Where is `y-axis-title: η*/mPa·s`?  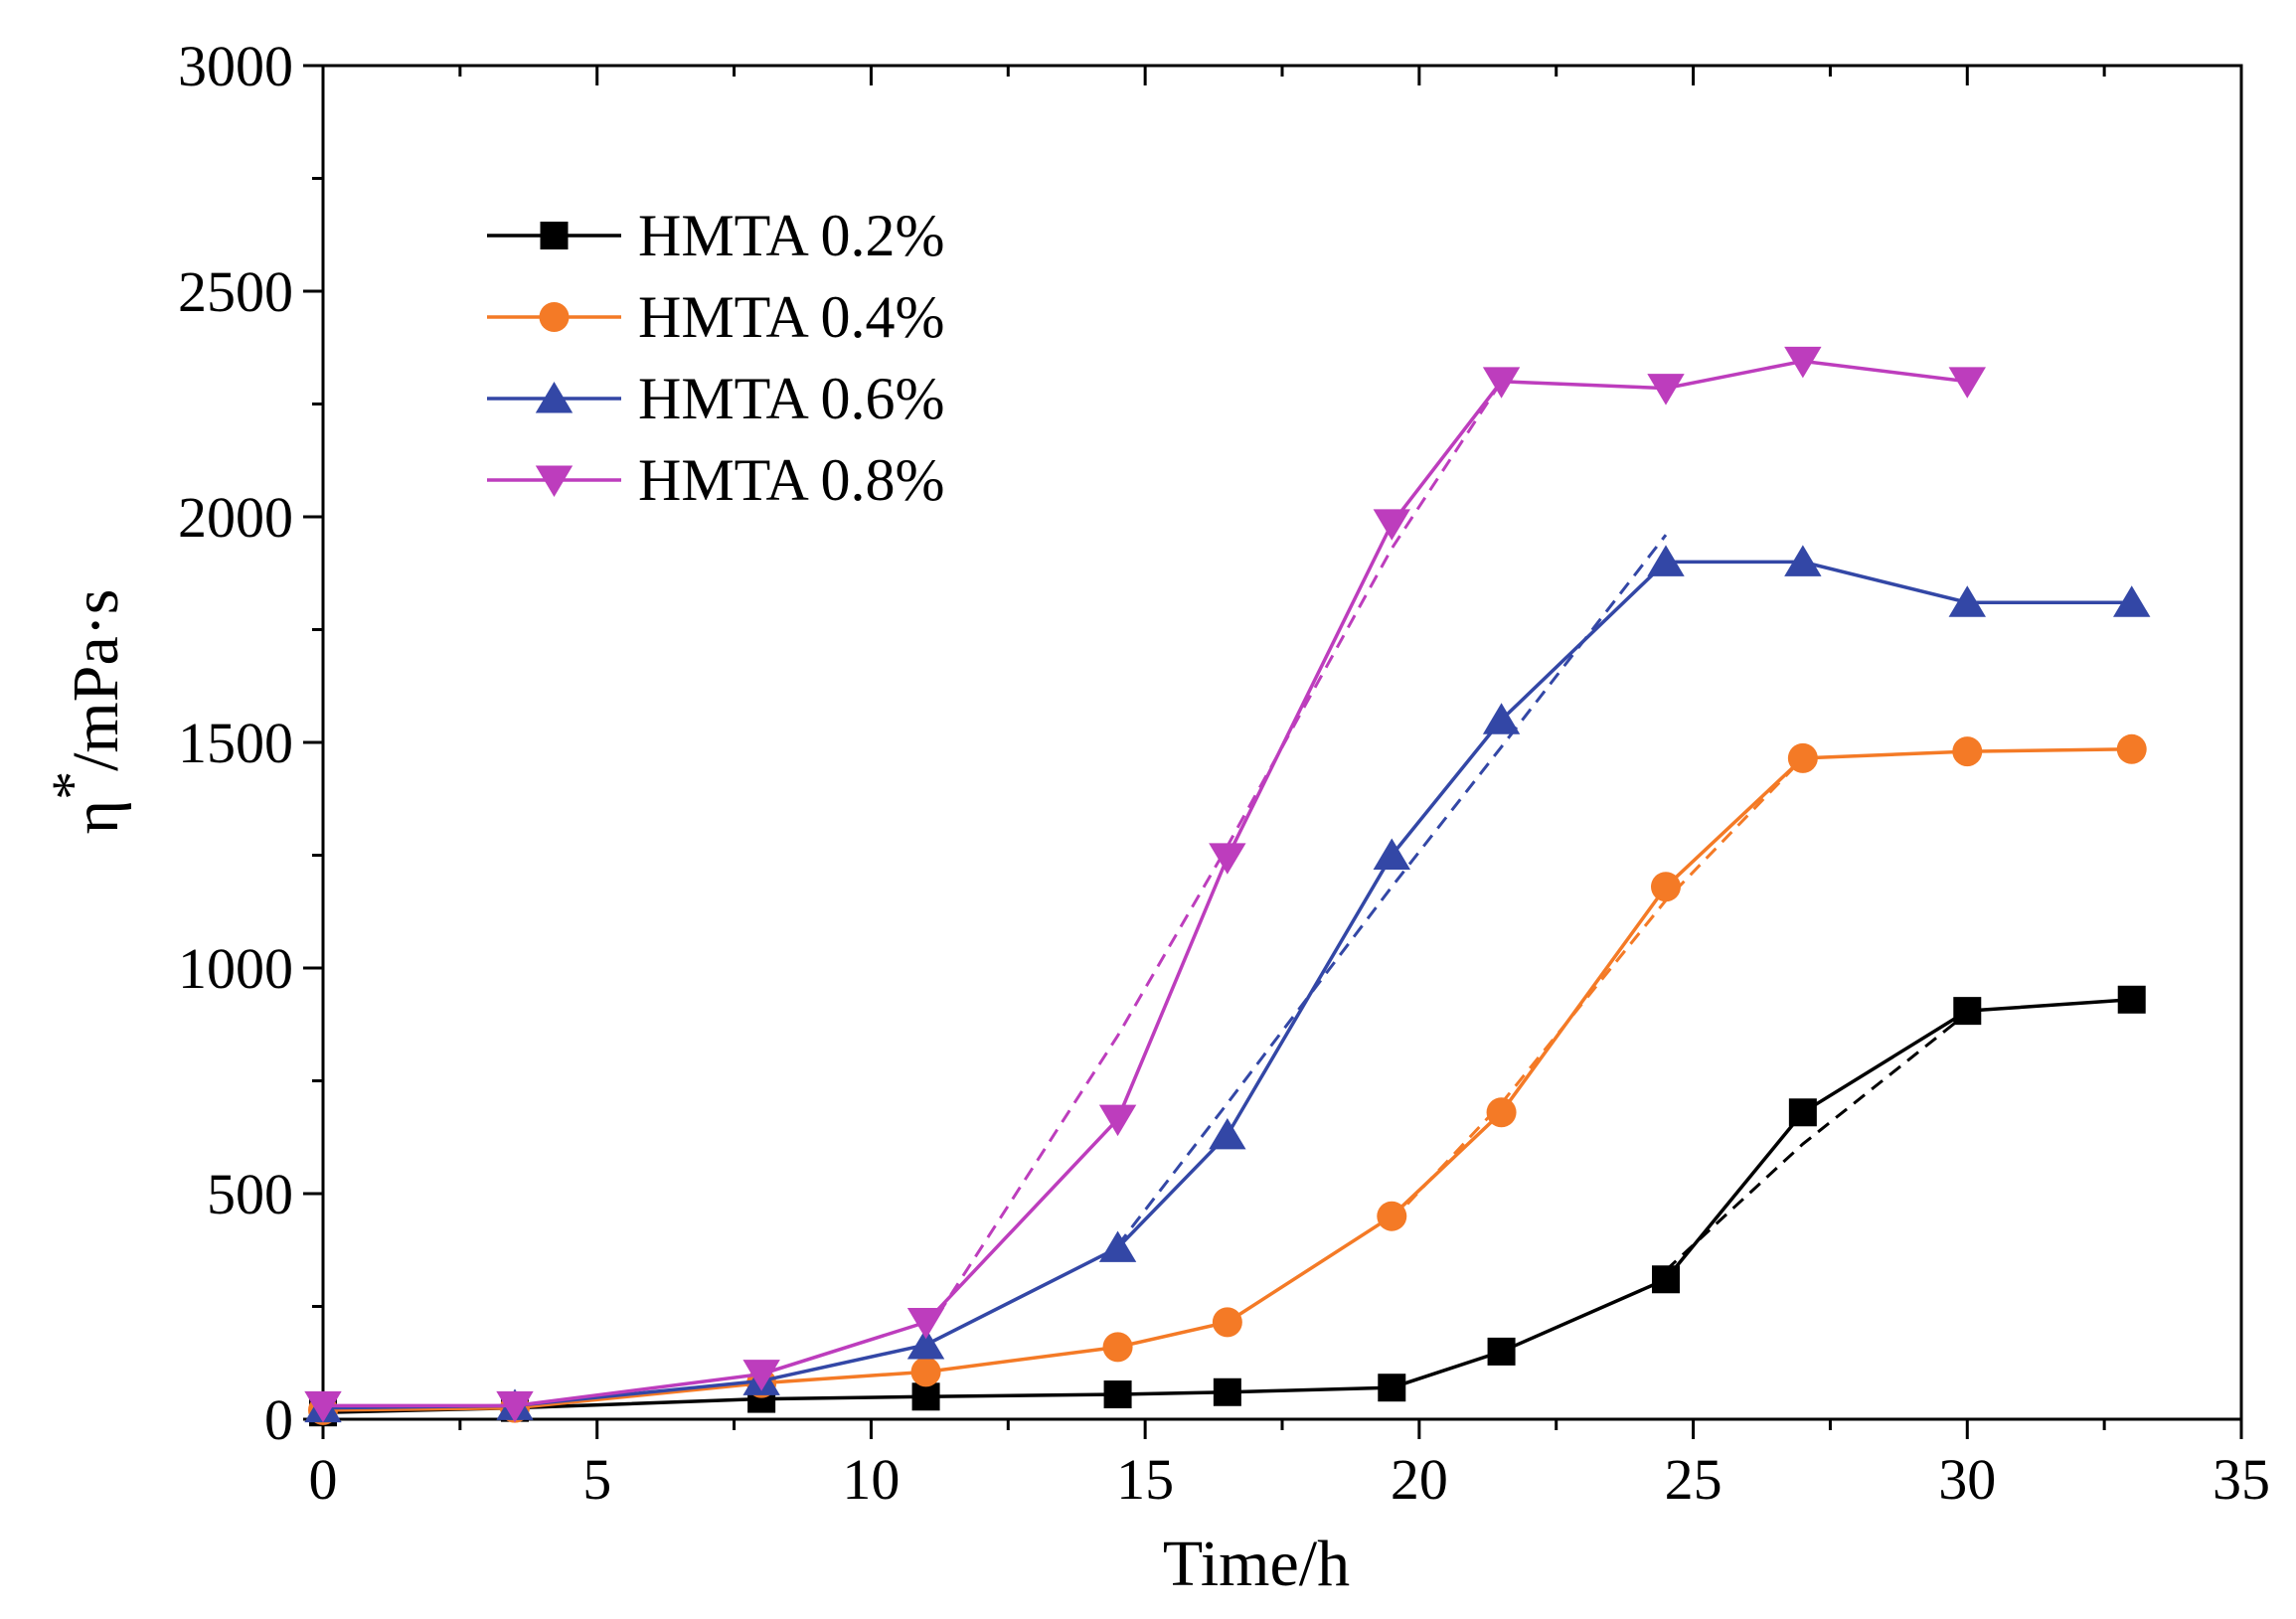 y-axis-title: η*/mPa·s is located at coordinates (86, 712).